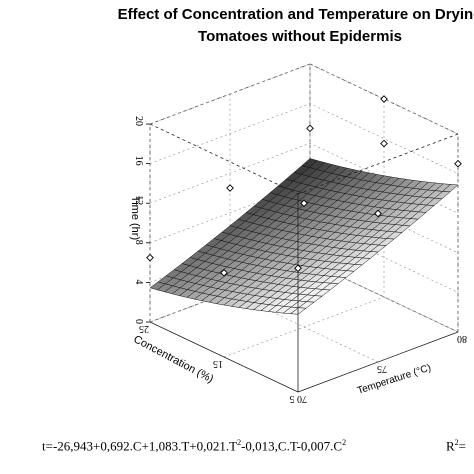  Describe the element at coordinates (138, 121) in the screenshot. I see `z-tick-label: 20` at that location.